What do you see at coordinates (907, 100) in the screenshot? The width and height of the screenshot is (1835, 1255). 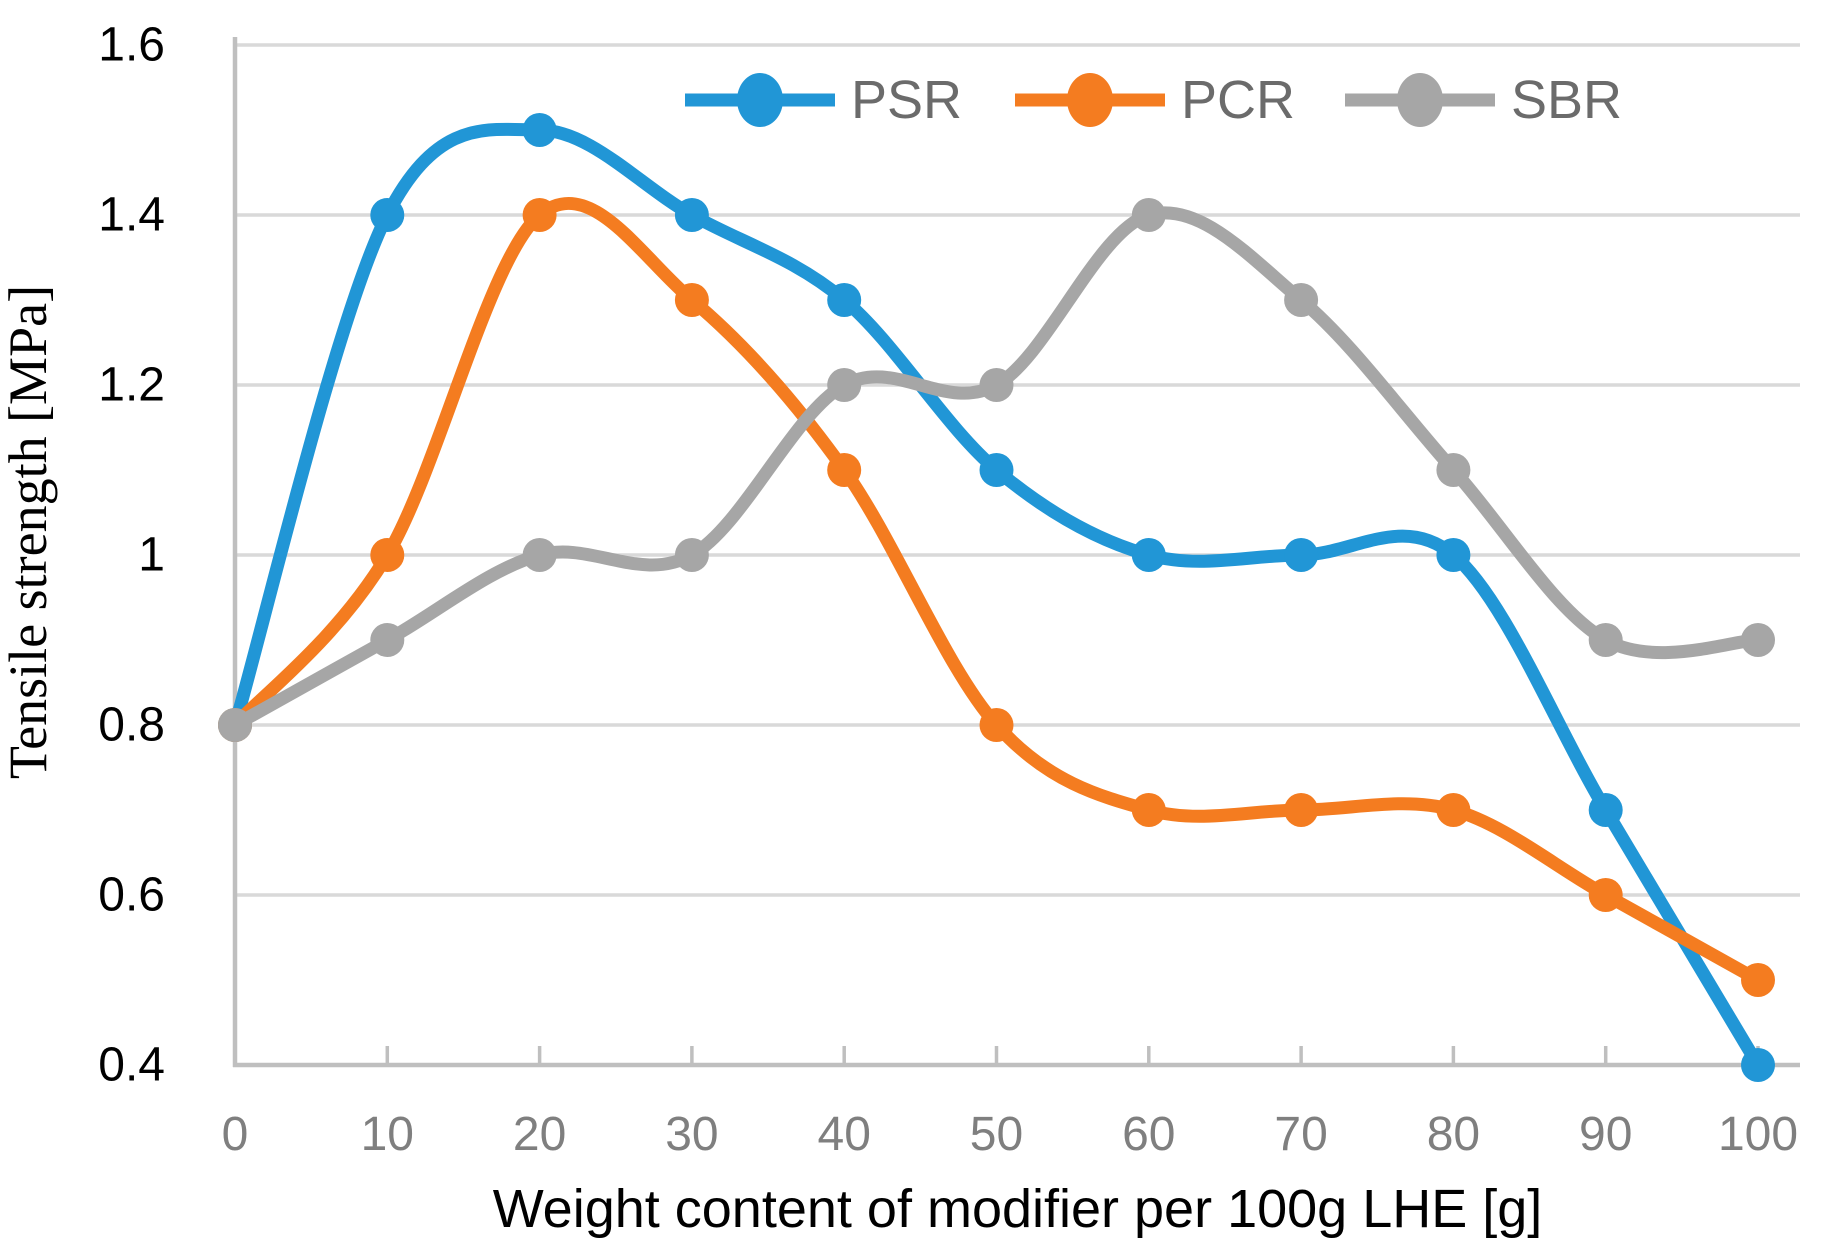 I see `legend-label-PSR: PSR` at bounding box center [907, 100].